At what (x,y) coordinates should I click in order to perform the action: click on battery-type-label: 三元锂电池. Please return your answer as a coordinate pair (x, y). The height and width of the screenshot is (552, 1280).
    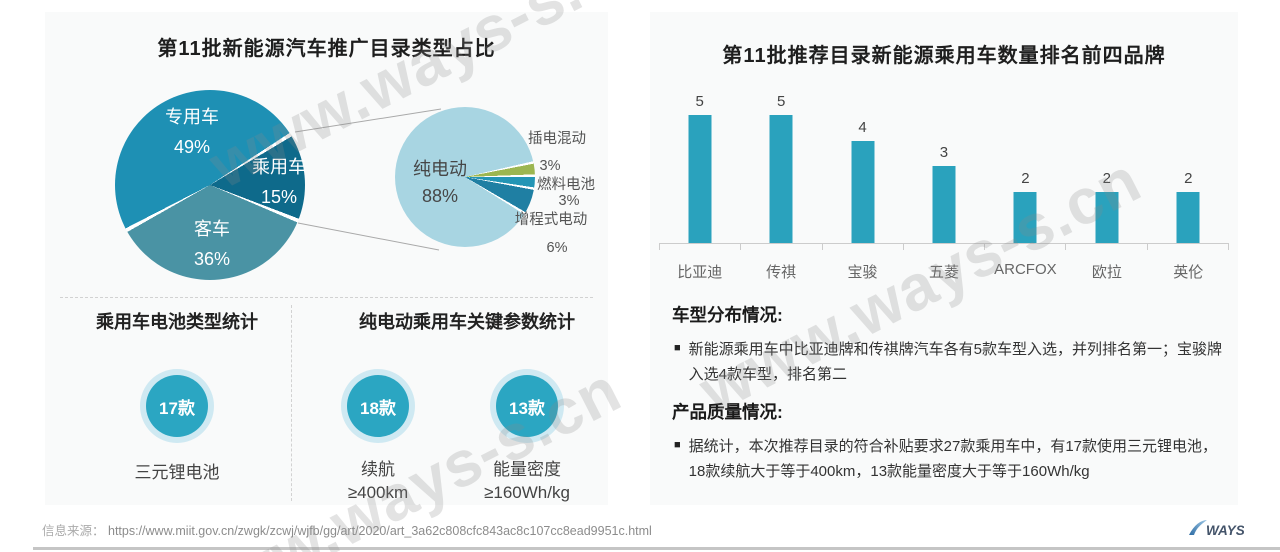
    Looking at the image, I should click on (177, 472).